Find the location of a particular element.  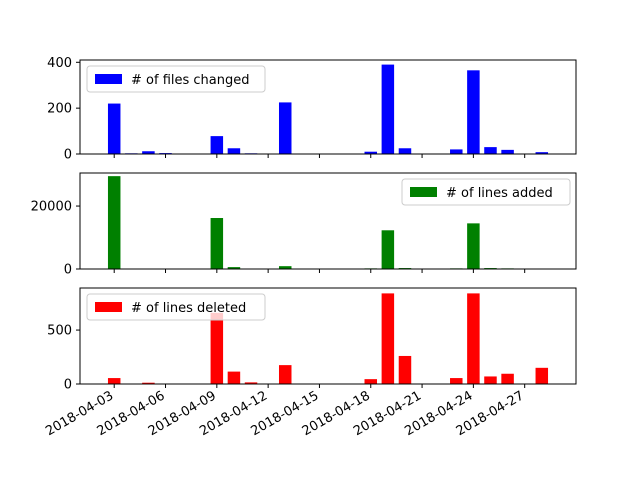

legend: # of lines deleted is located at coordinates (176, 307).